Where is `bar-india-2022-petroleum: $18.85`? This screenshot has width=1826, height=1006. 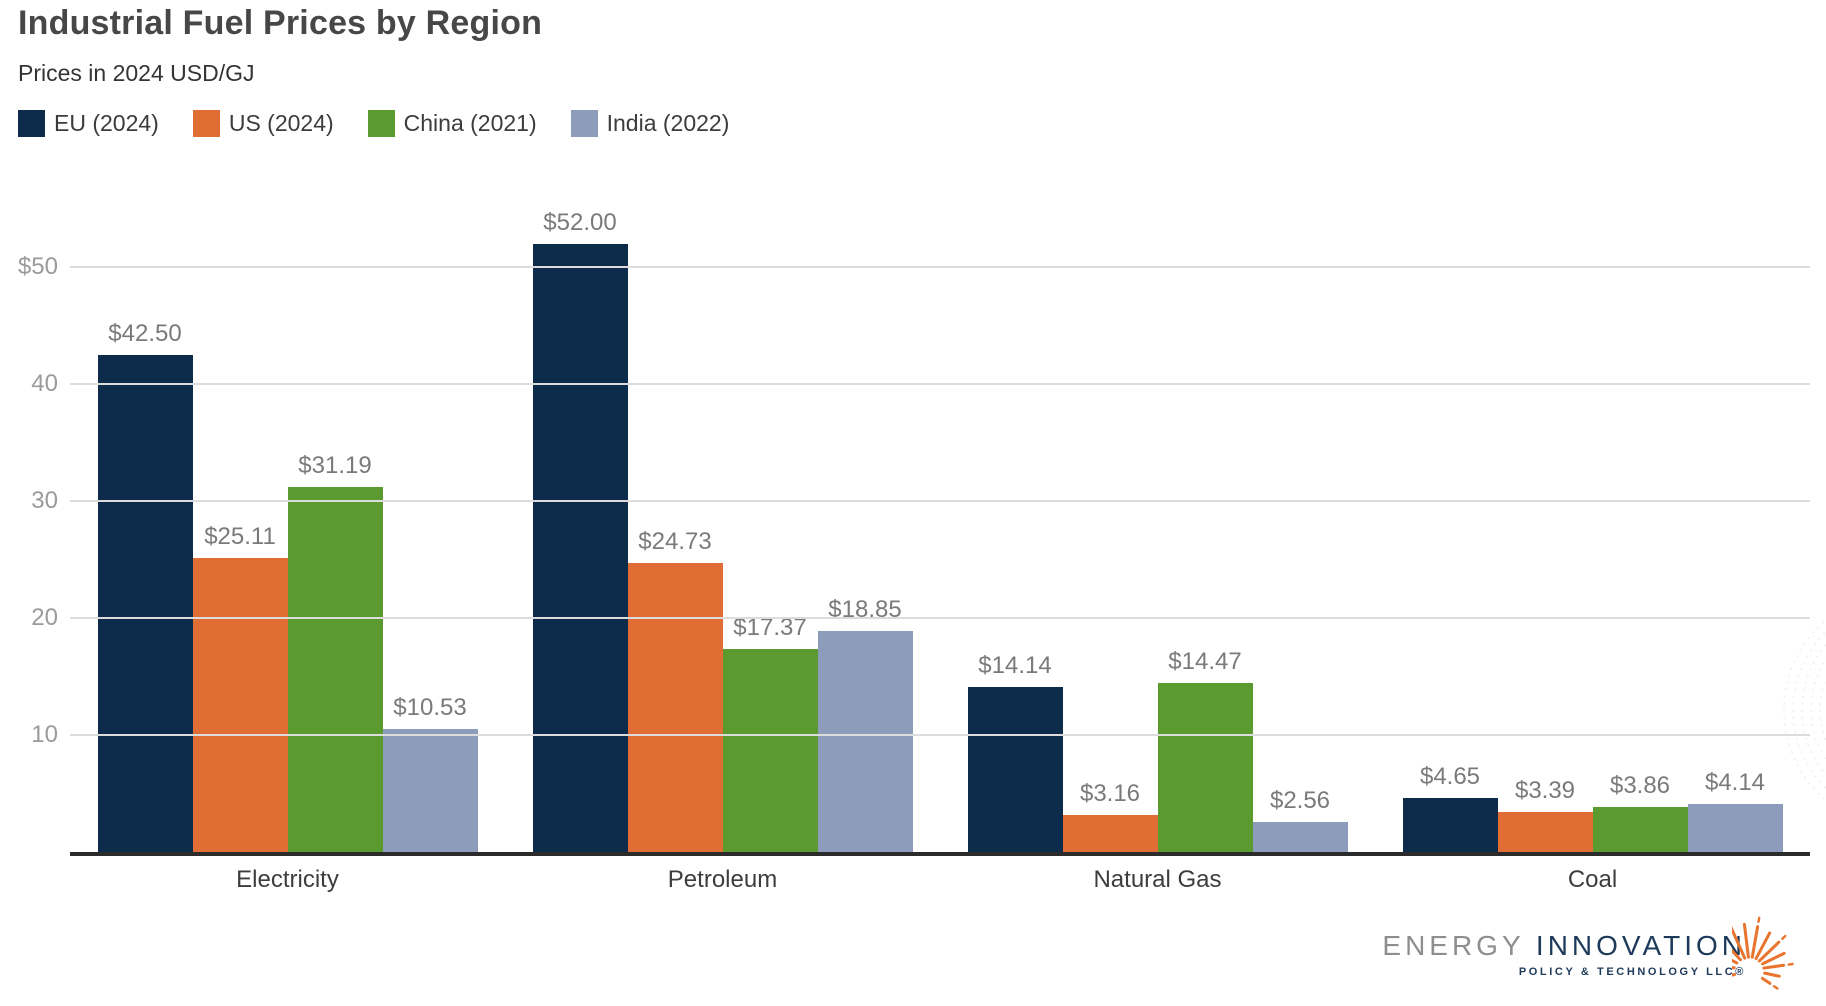 bar-india-2022-petroleum: $18.85 is located at coordinates (865, 724).